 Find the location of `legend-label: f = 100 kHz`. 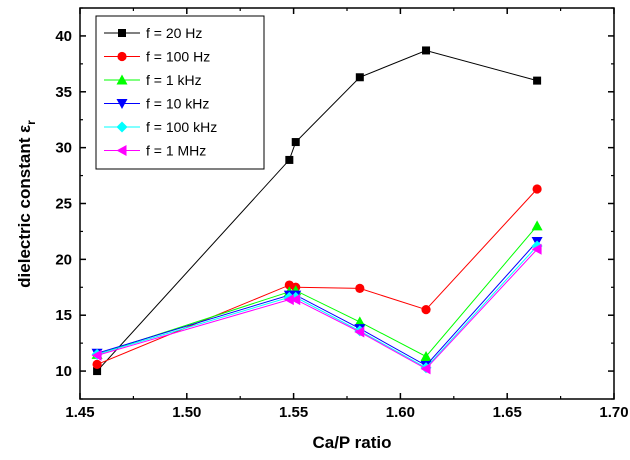

legend-label: f = 100 kHz is located at coordinates (181, 127).